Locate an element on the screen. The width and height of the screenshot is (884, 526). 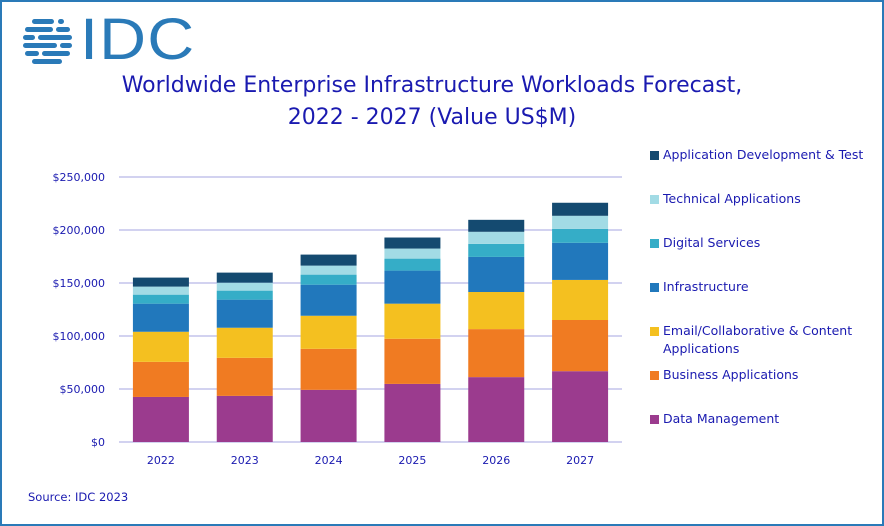
bar-segment-technical-applications-2024 is located at coordinates (328, 270).